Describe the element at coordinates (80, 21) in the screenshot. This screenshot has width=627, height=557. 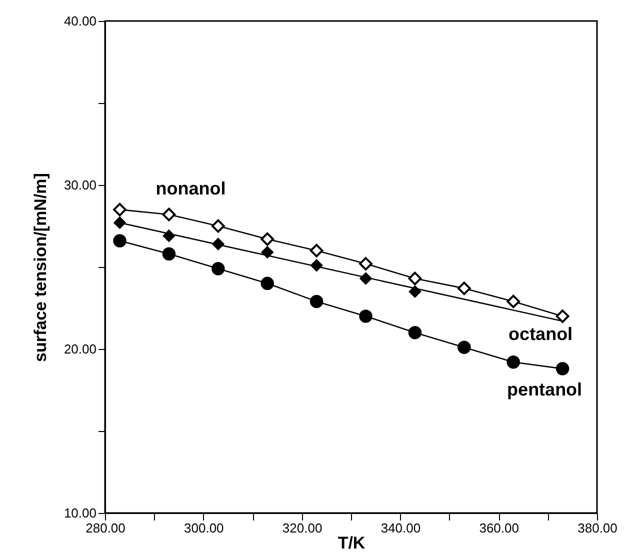
I see `y-tick-label: 40.00` at that location.